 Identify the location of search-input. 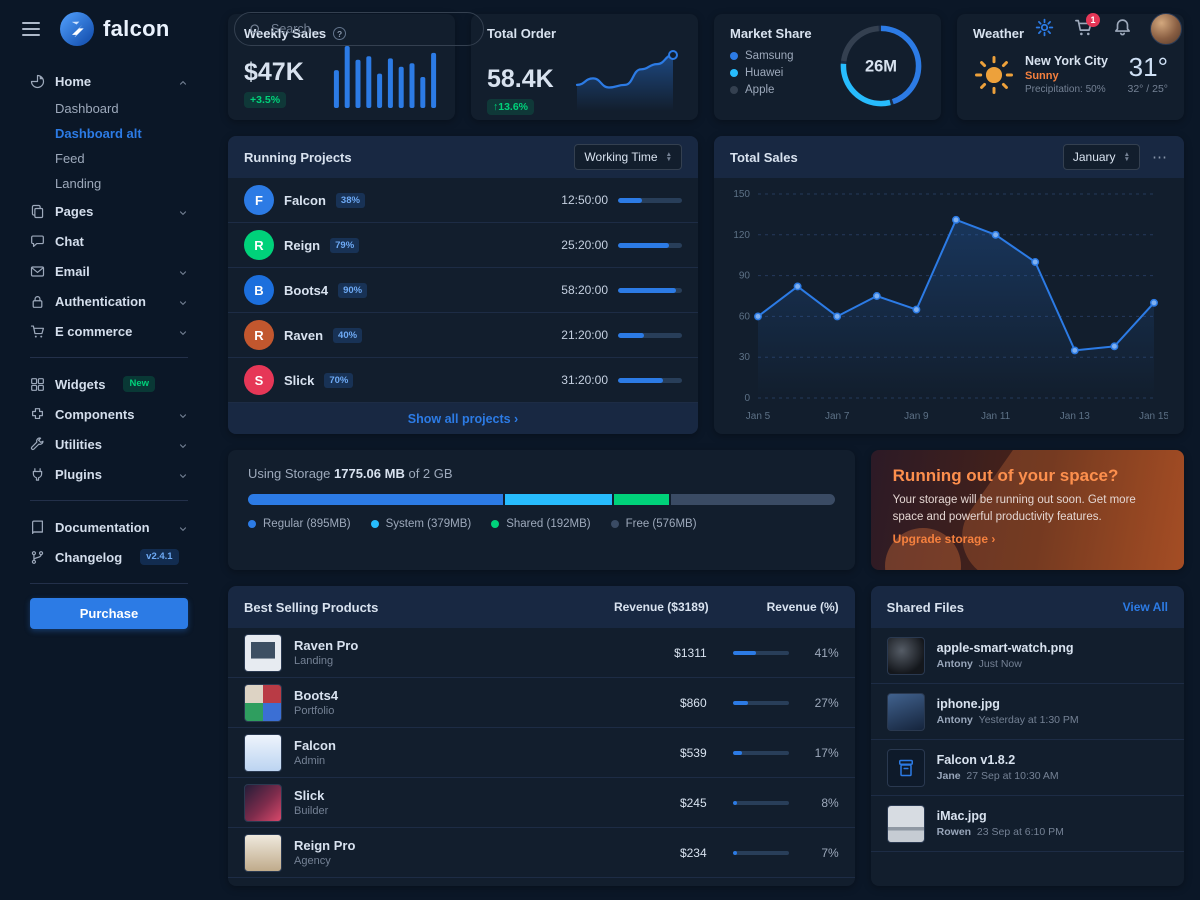
(370, 29).